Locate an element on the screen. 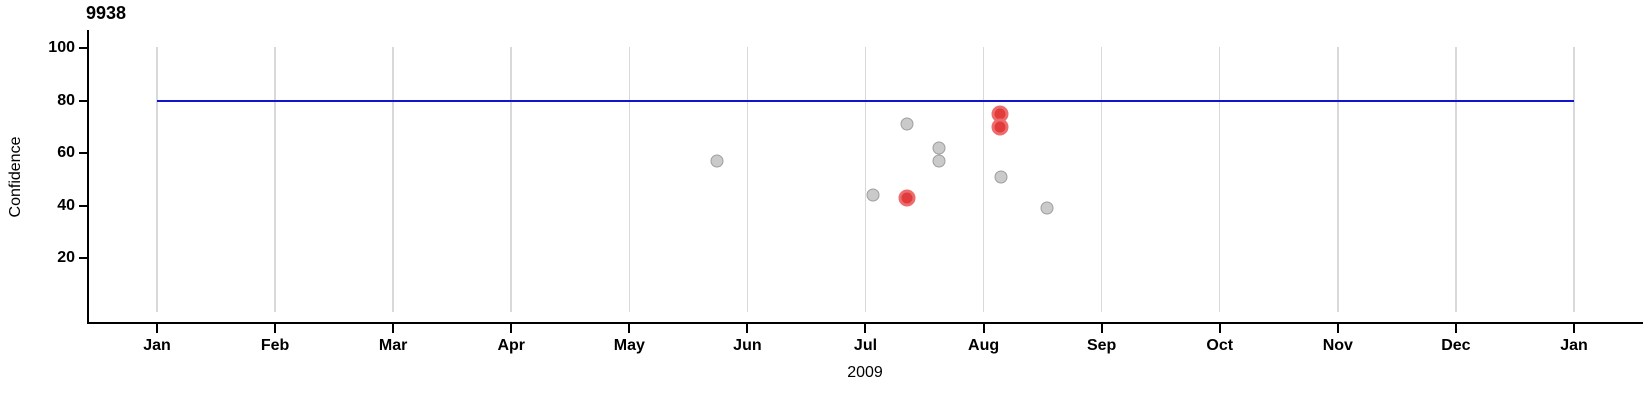  x-tick-label: May is located at coordinates (629, 345).